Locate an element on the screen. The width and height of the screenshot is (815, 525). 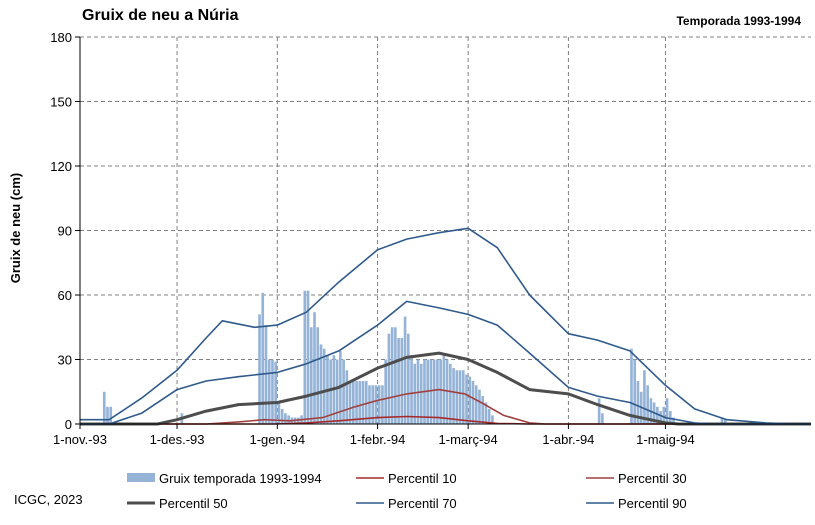
x-tick-label: 1-febr.-94 is located at coordinates (378, 439).